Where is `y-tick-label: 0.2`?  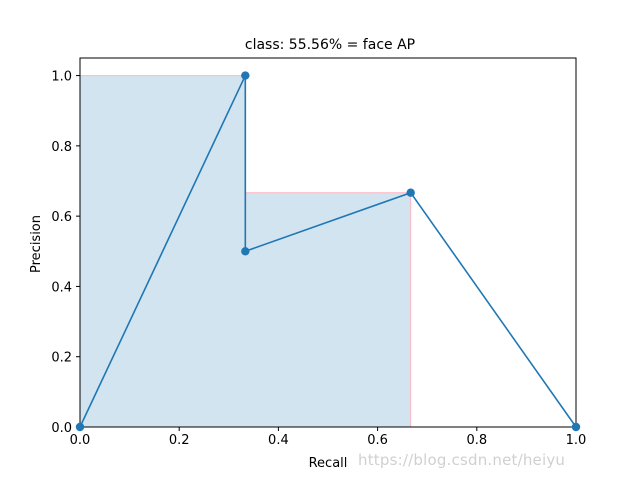 y-tick-label: 0.2 is located at coordinates (61, 358).